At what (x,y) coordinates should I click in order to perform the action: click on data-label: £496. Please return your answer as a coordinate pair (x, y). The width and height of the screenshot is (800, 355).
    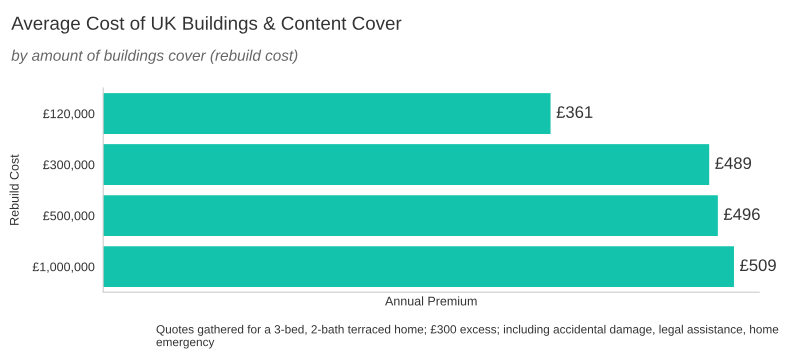
    Looking at the image, I should click on (742, 214).